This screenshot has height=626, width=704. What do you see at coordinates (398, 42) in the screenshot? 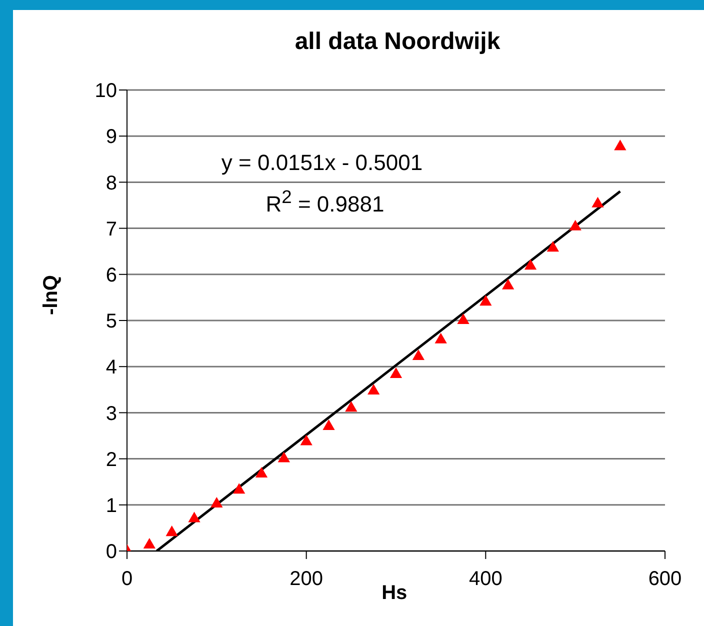
I see `chart-title: all data Noordwijk` at bounding box center [398, 42].